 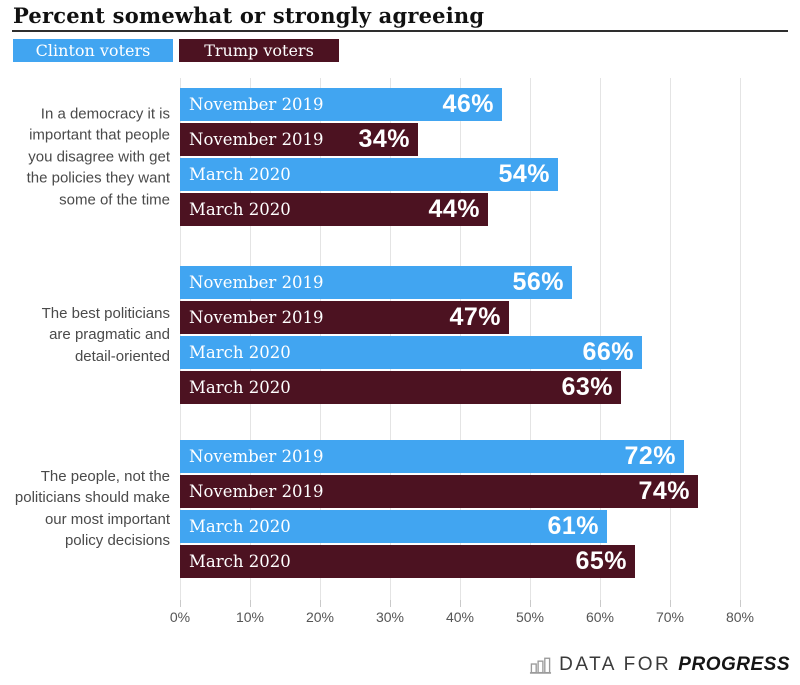 What do you see at coordinates (180, 617) in the screenshot?
I see `x-axis-tick-label: 0%` at bounding box center [180, 617].